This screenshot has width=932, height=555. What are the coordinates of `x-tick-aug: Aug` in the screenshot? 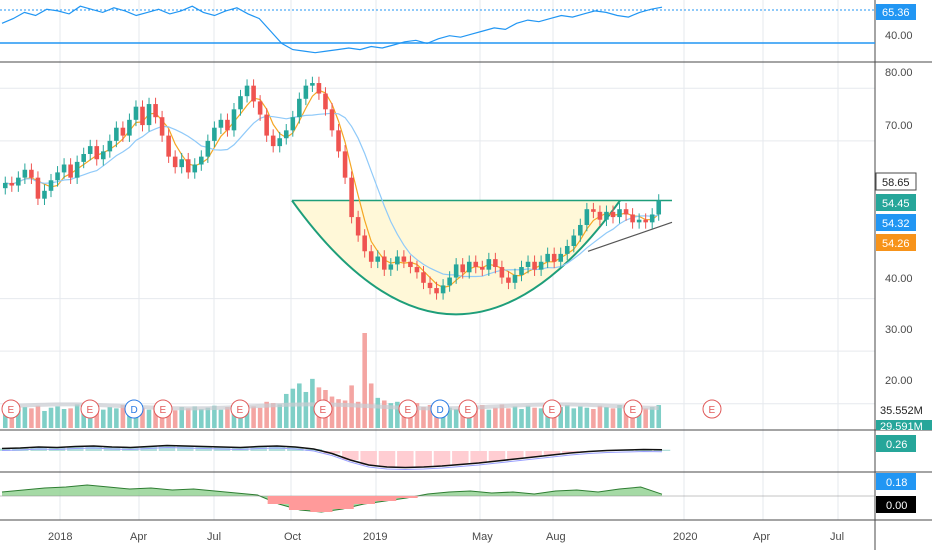 It's located at (556, 537).